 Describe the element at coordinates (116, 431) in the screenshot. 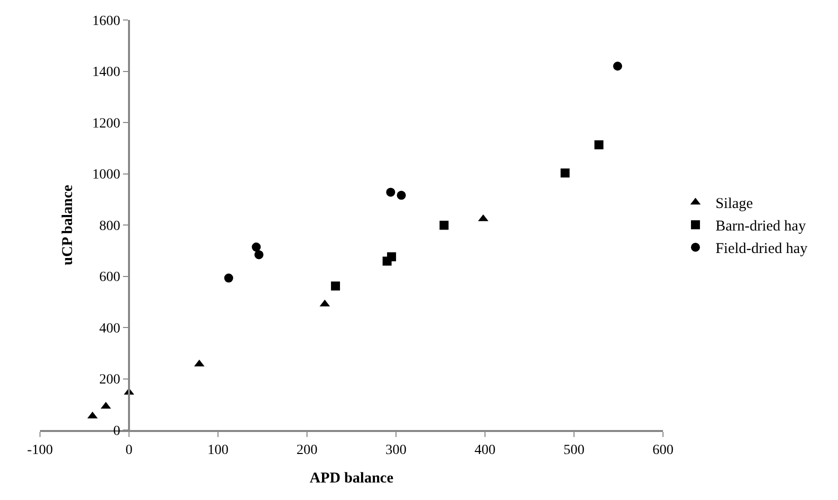

I see `y-tick-label: 0` at that location.